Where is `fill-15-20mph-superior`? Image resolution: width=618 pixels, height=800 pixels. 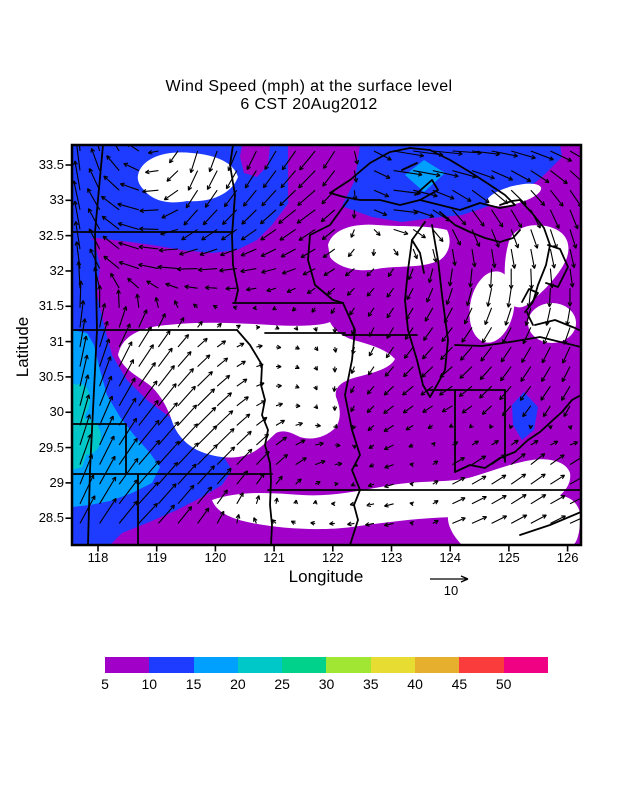
fill-15-20mph-superior is located at coordinates (425, 176).